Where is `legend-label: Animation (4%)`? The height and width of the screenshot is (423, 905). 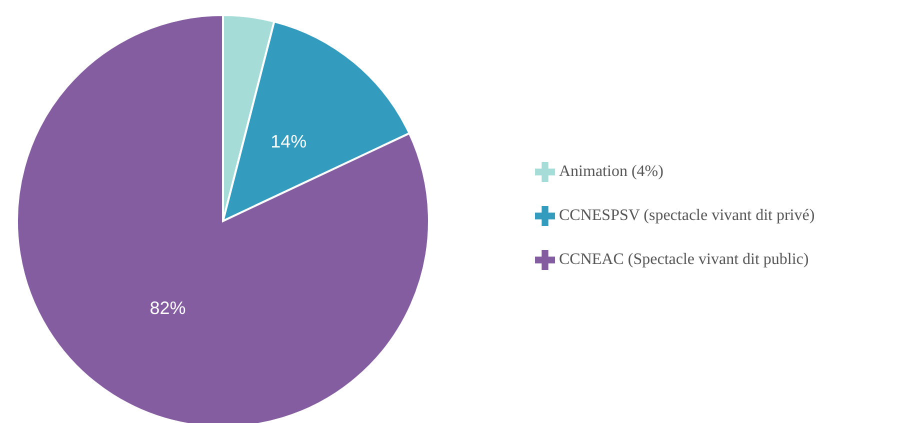 legend-label: Animation (4%) is located at coordinates (611, 171).